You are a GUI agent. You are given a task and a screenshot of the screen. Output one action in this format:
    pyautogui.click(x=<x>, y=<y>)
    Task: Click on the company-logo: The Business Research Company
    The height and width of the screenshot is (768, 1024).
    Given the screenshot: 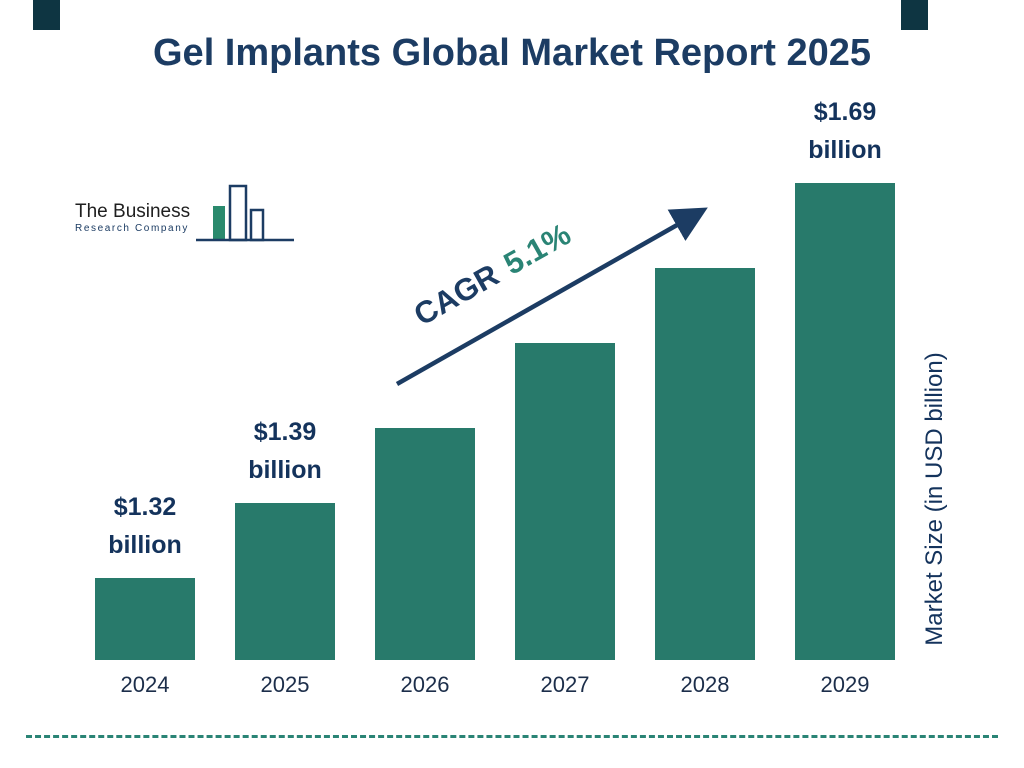 What is the action you would take?
    pyautogui.click(x=185, y=215)
    